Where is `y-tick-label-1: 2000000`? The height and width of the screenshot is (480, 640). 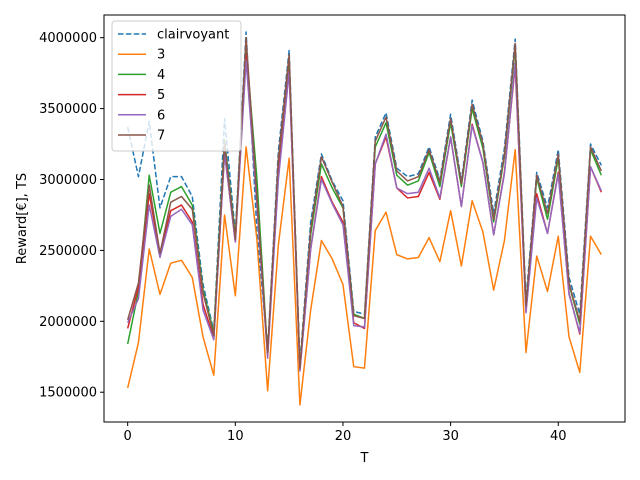 y-tick-label-1: 2000000 is located at coordinates (68, 322).